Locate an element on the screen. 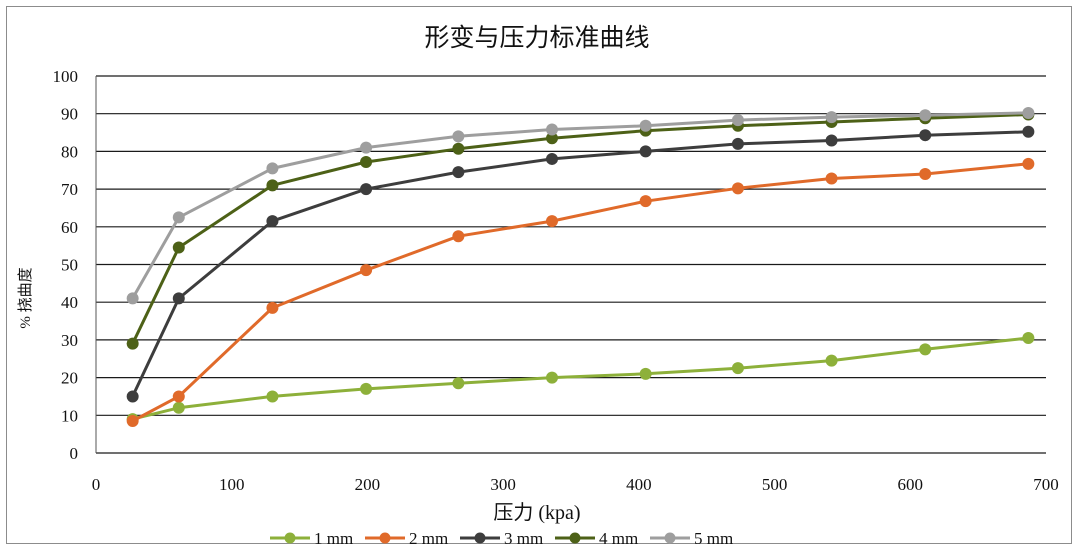 This screenshot has height=550, width=1080. legend: 1 mm 2 mm 3 mm 4 mm 5 mm is located at coordinates (501, 538).